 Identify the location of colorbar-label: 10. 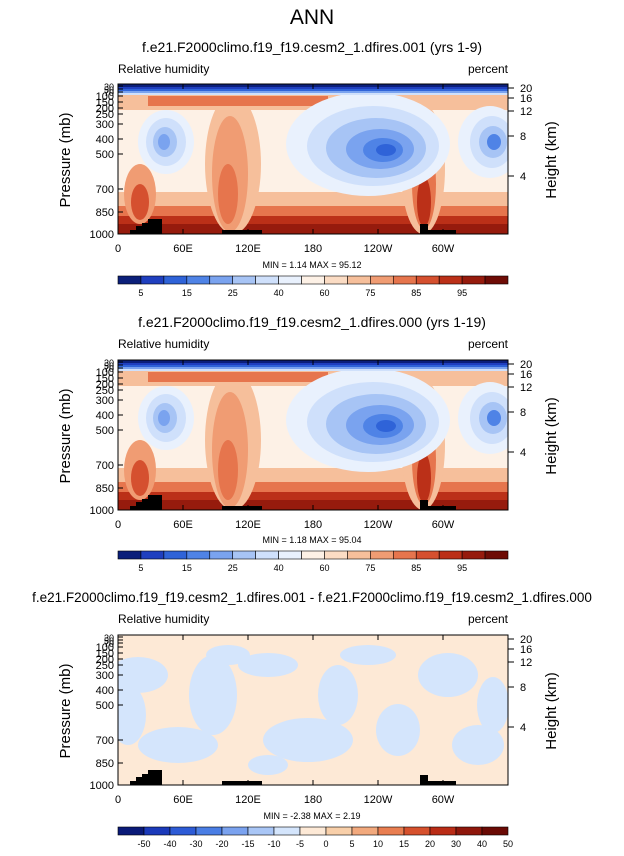
(378, 844).